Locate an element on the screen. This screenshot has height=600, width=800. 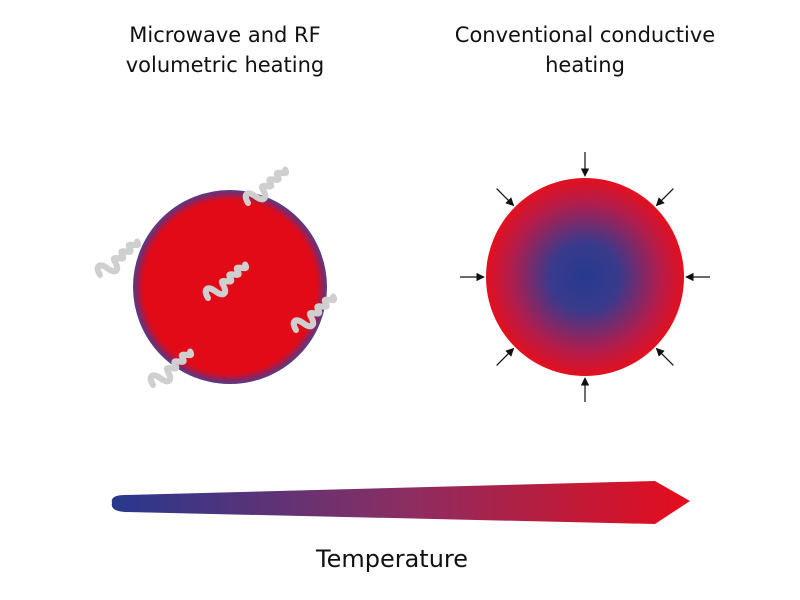
volumetric-sphere is located at coordinates (230, 287).